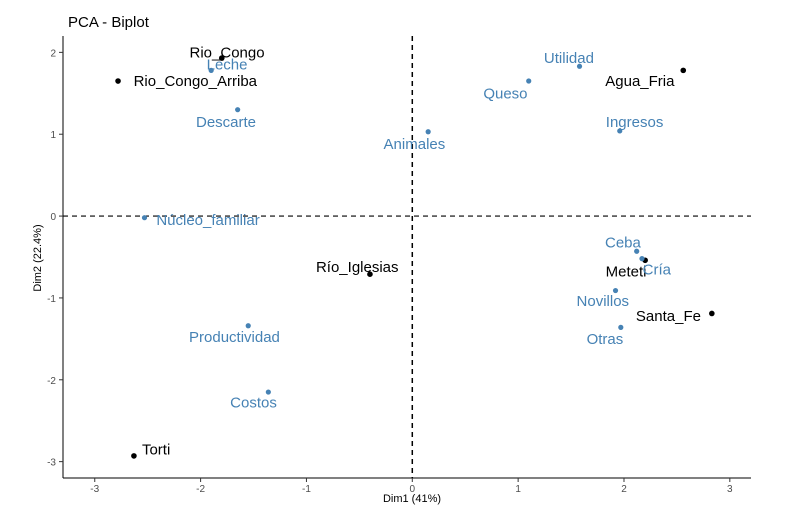 This screenshot has width=805, height=522. I want to click on y-tick-label: -3, so click(51, 463).